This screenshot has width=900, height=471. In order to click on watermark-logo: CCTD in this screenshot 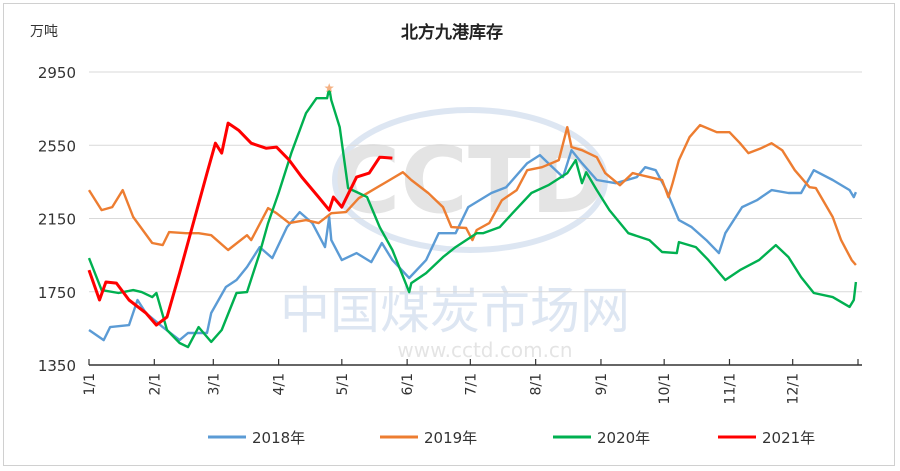, I will do `click(470, 180)`.